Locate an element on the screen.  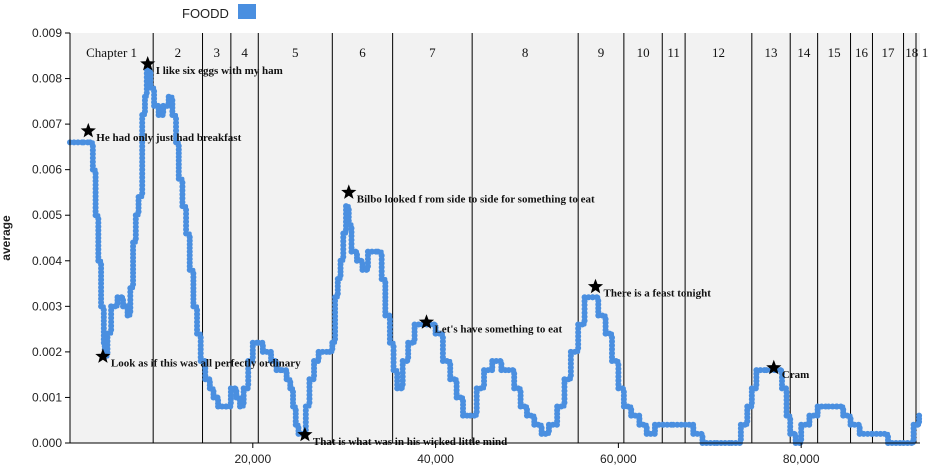
y-tick-label: 0.008 is located at coordinates (47, 79).